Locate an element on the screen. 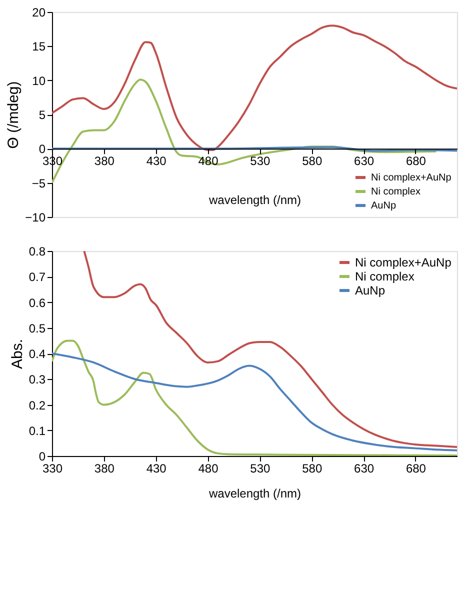  y-tick-label: 0.1 is located at coordinates (37, 431).